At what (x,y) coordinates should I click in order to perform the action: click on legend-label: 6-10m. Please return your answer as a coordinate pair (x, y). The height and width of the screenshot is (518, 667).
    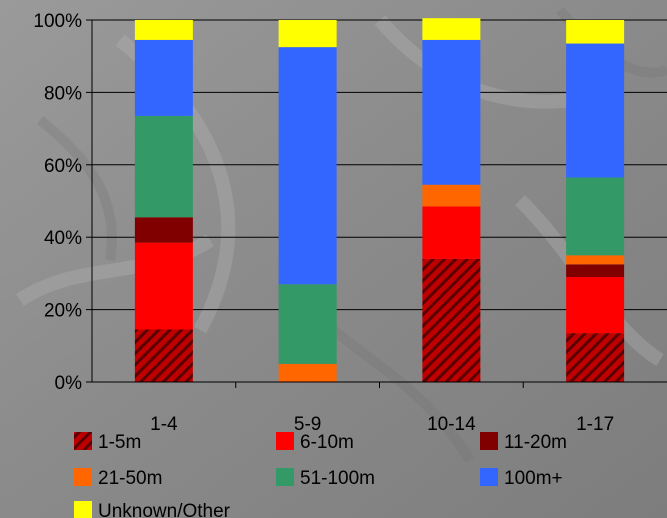
    Looking at the image, I should click on (327, 442).